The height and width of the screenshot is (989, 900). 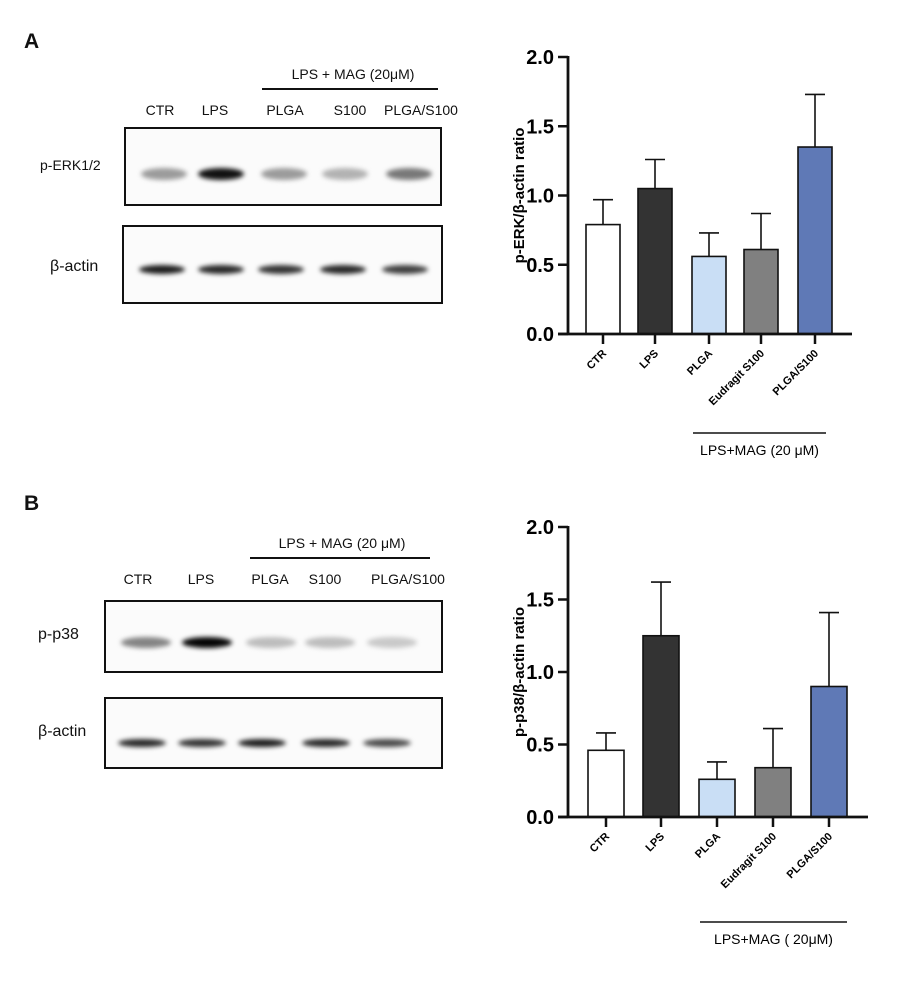 What do you see at coordinates (74, 266) in the screenshot?
I see `row-label-bactin-a: β-actin` at bounding box center [74, 266].